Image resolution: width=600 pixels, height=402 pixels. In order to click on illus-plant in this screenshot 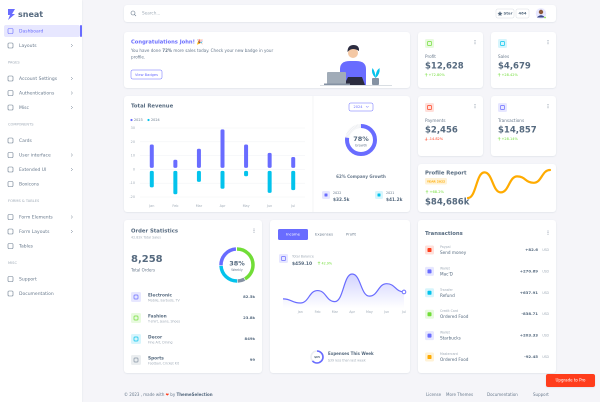, I will do `click(375, 73)`.